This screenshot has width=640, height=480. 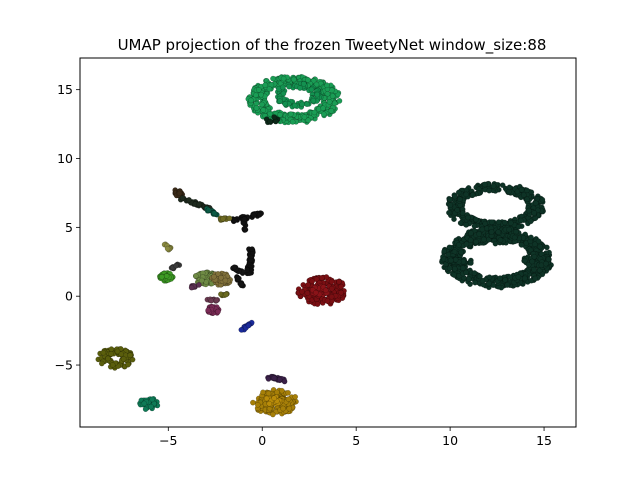 I want to click on x-tick-label: 0, so click(x=262, y=440).